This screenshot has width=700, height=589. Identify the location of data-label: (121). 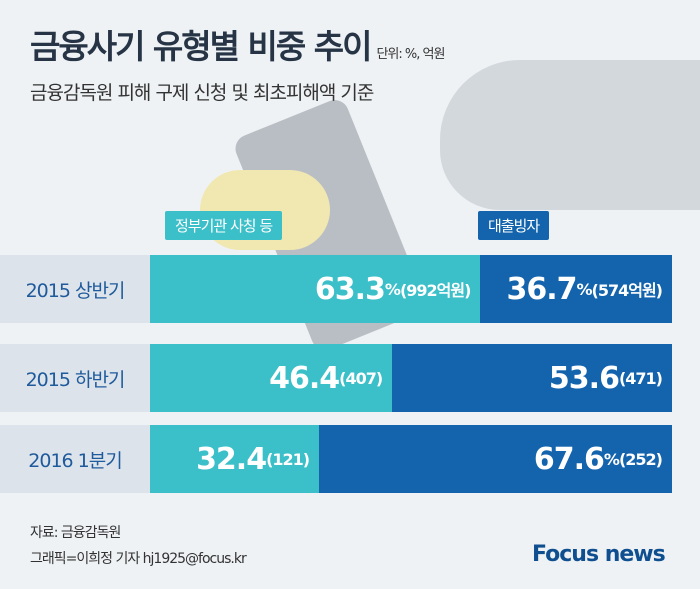
(288, 459).